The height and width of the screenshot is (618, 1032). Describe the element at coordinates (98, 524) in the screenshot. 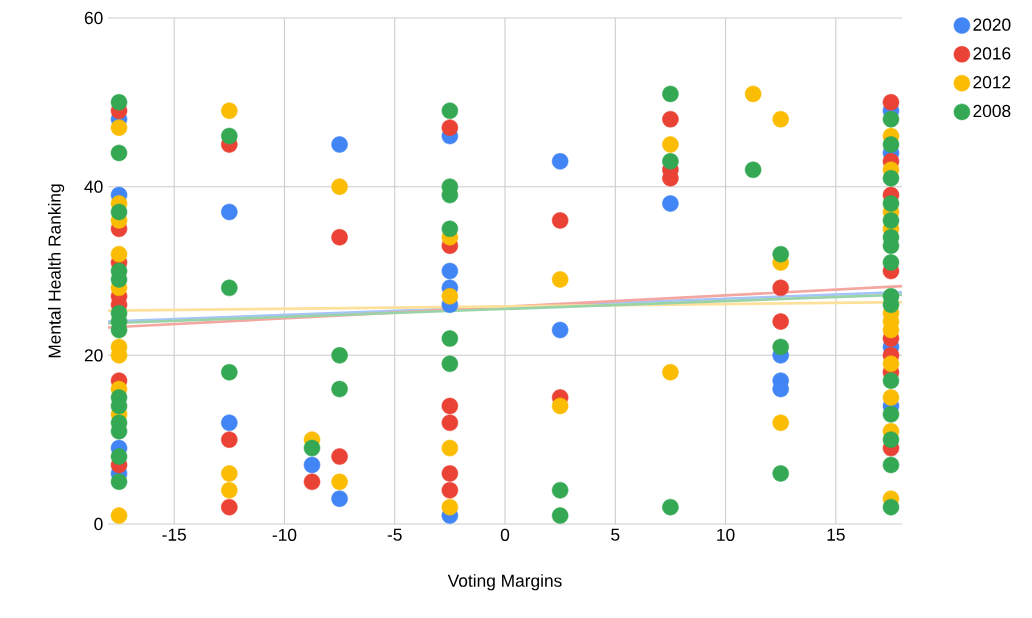

I see `y-tick-label: 0` at that location.